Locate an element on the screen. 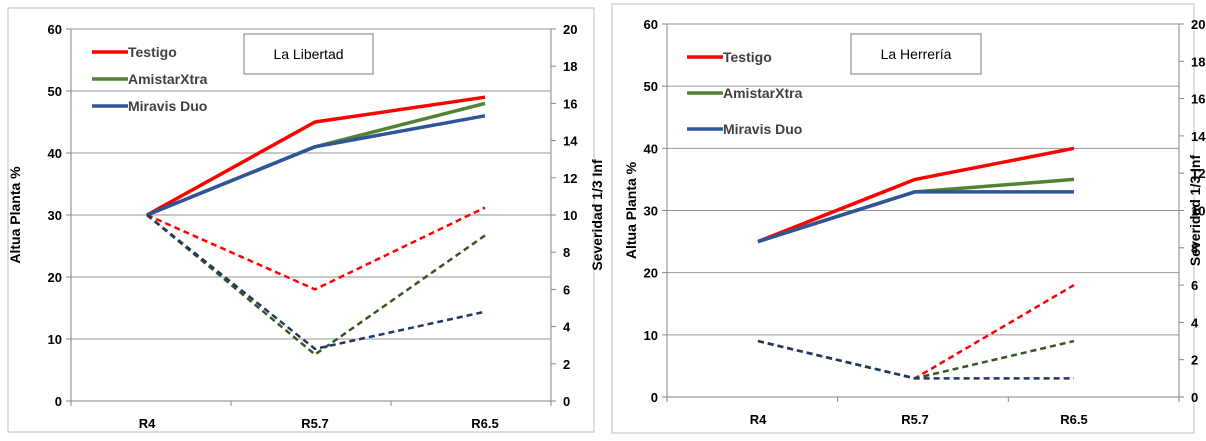 The width and height of the screenshot is (1206, 441). annotation-label: La Libertad is located at coordinates (308, 54).